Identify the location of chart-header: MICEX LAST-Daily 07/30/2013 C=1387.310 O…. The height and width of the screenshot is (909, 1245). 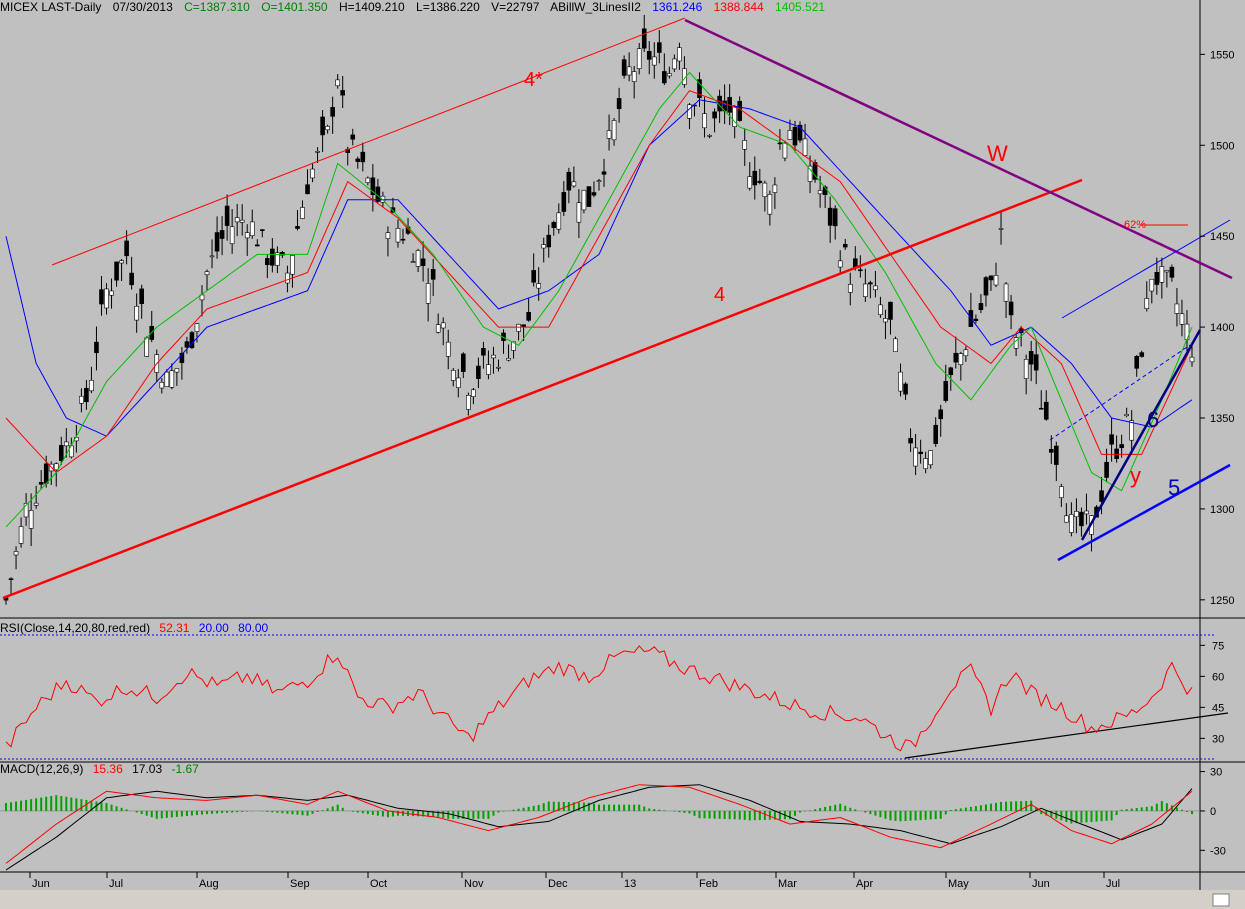
(622, 8).